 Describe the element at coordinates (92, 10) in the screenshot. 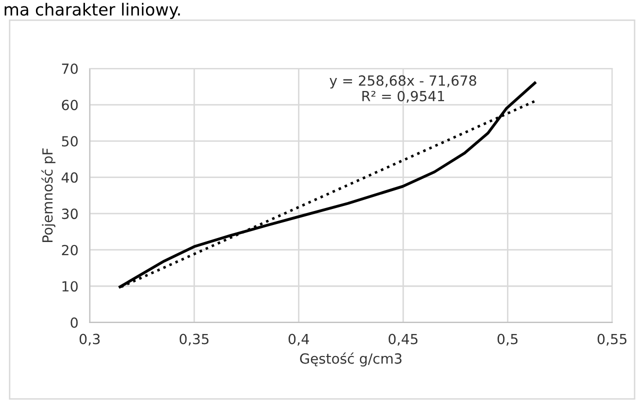

I see `text: ma charakter liniowy.` at that location.